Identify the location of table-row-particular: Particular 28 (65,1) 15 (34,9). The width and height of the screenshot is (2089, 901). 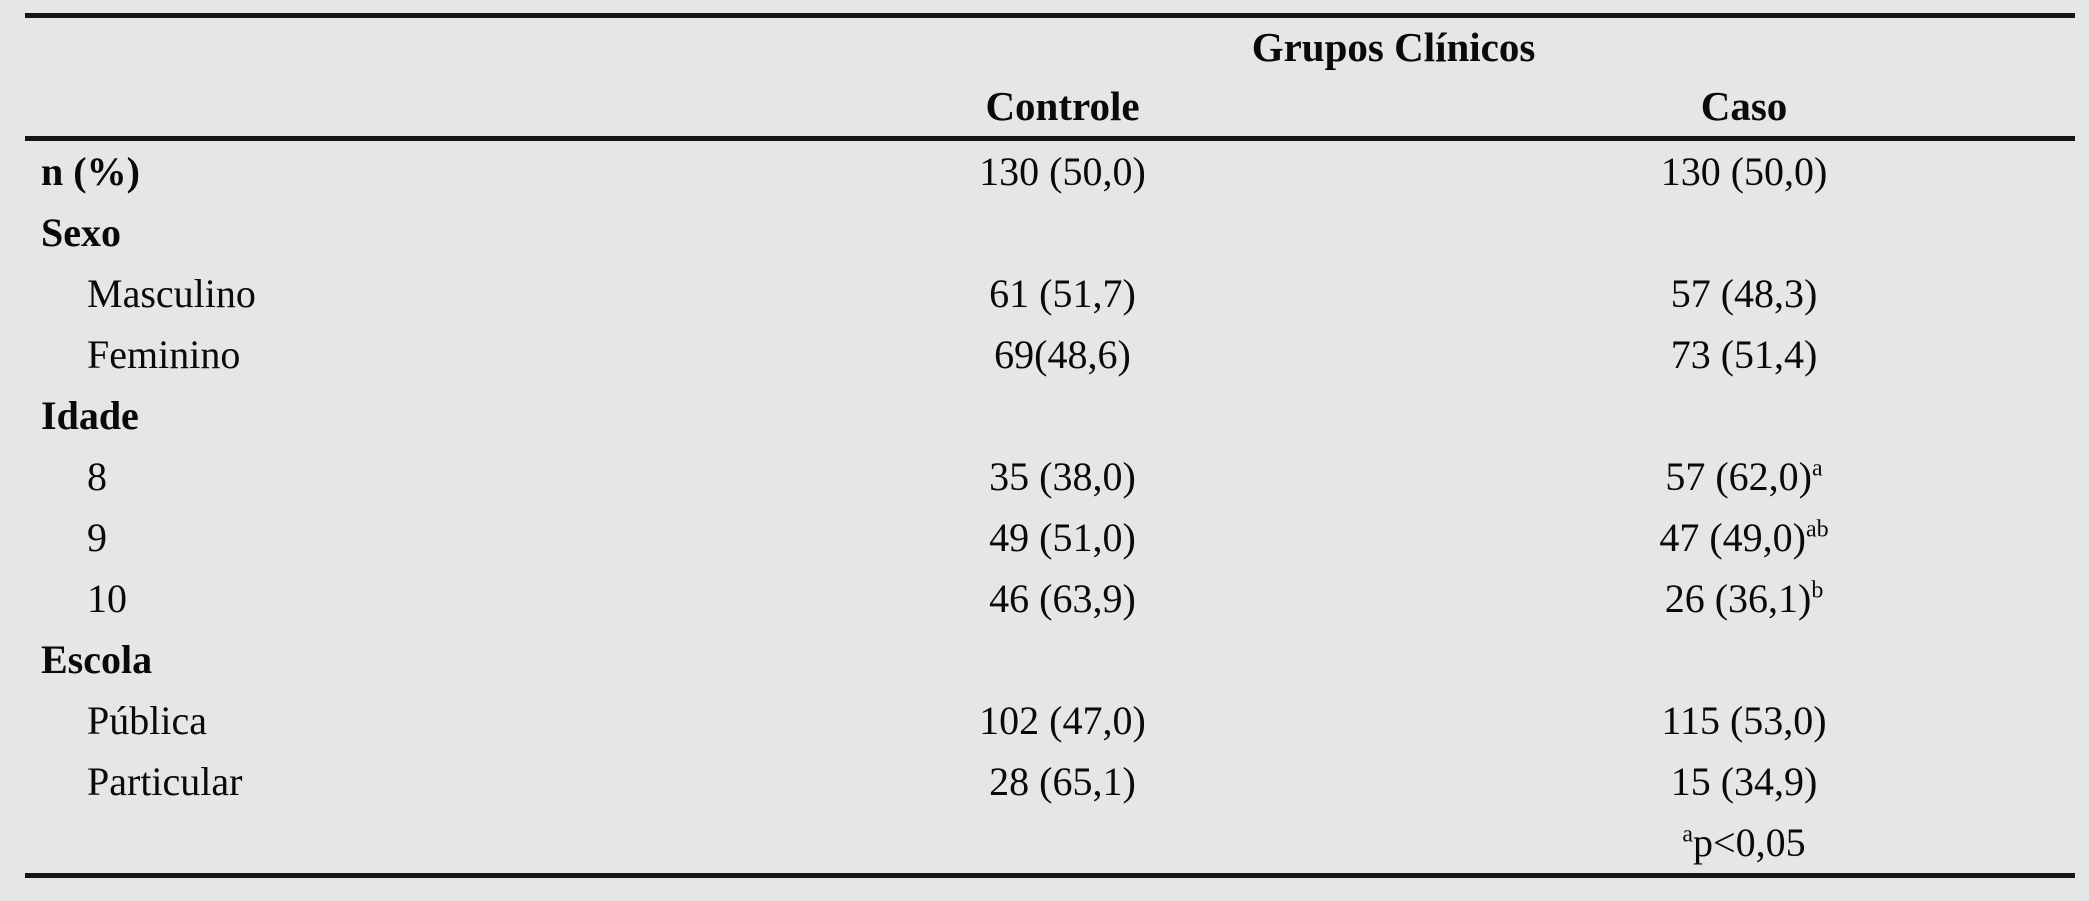
(1050, 781).